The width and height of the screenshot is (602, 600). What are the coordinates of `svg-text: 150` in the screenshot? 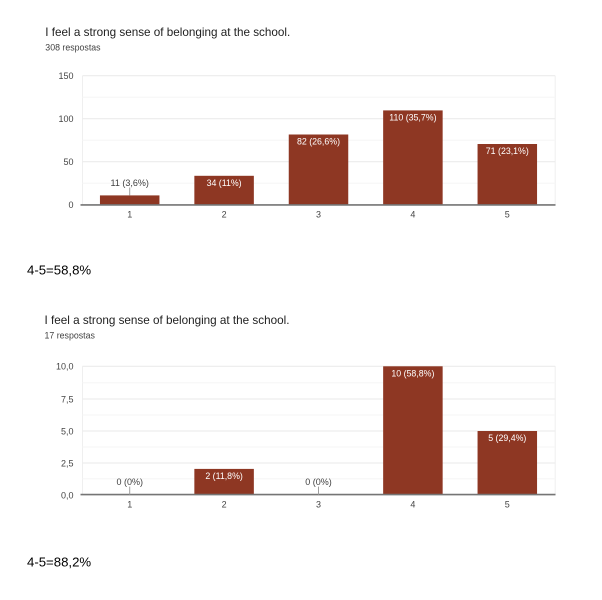 It's located at (65, 76).